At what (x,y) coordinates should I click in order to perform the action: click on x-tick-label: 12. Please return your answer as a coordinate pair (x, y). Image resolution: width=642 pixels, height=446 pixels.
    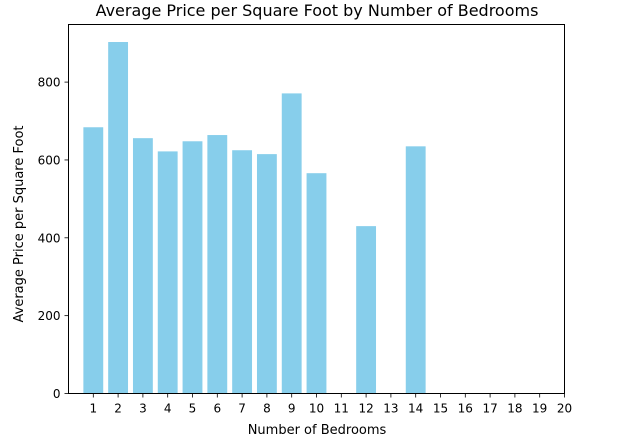
    Looking at the image, I should click on (365, 409).